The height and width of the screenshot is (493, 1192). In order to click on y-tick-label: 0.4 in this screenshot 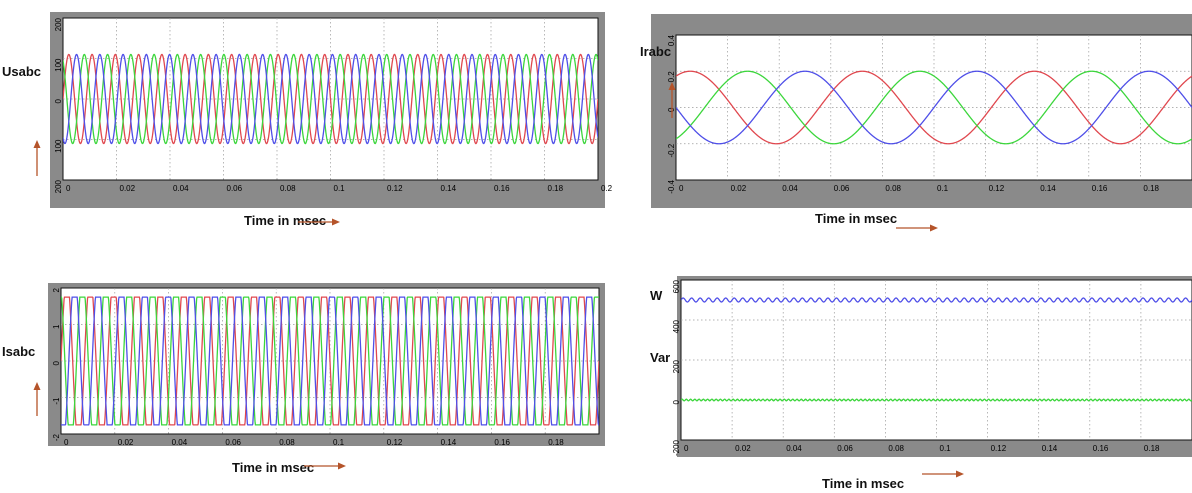, I will do `click(671, 40)`.